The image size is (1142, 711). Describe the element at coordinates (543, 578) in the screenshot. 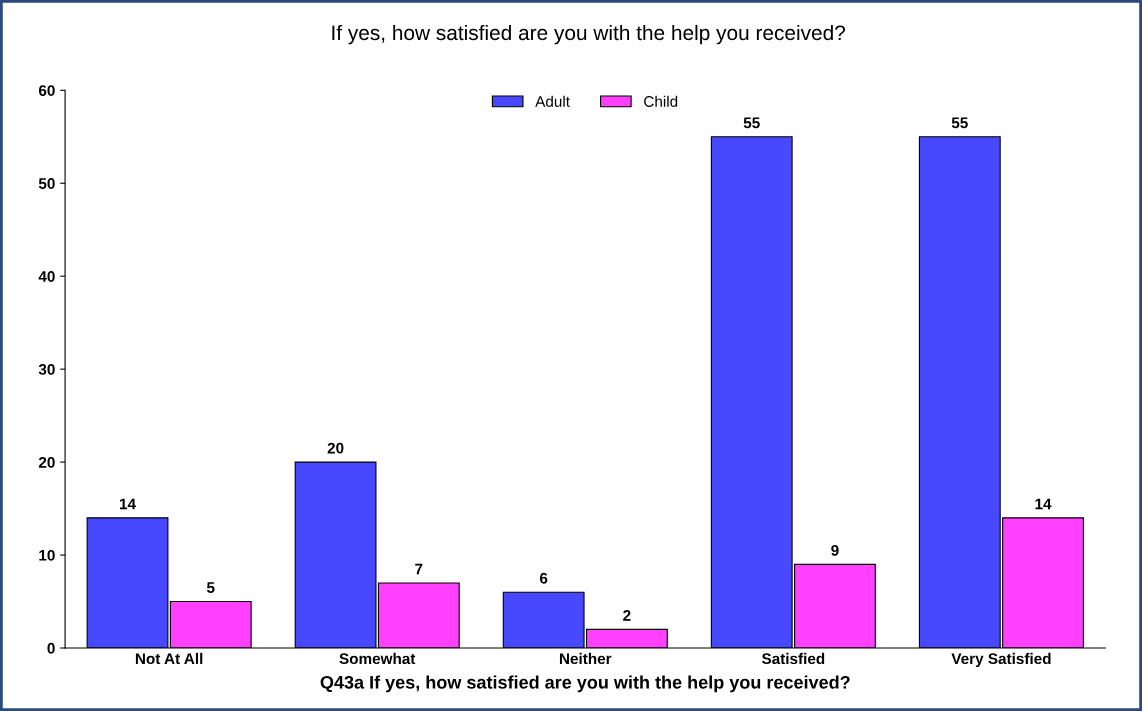

I see `data-label: 6` at that location.